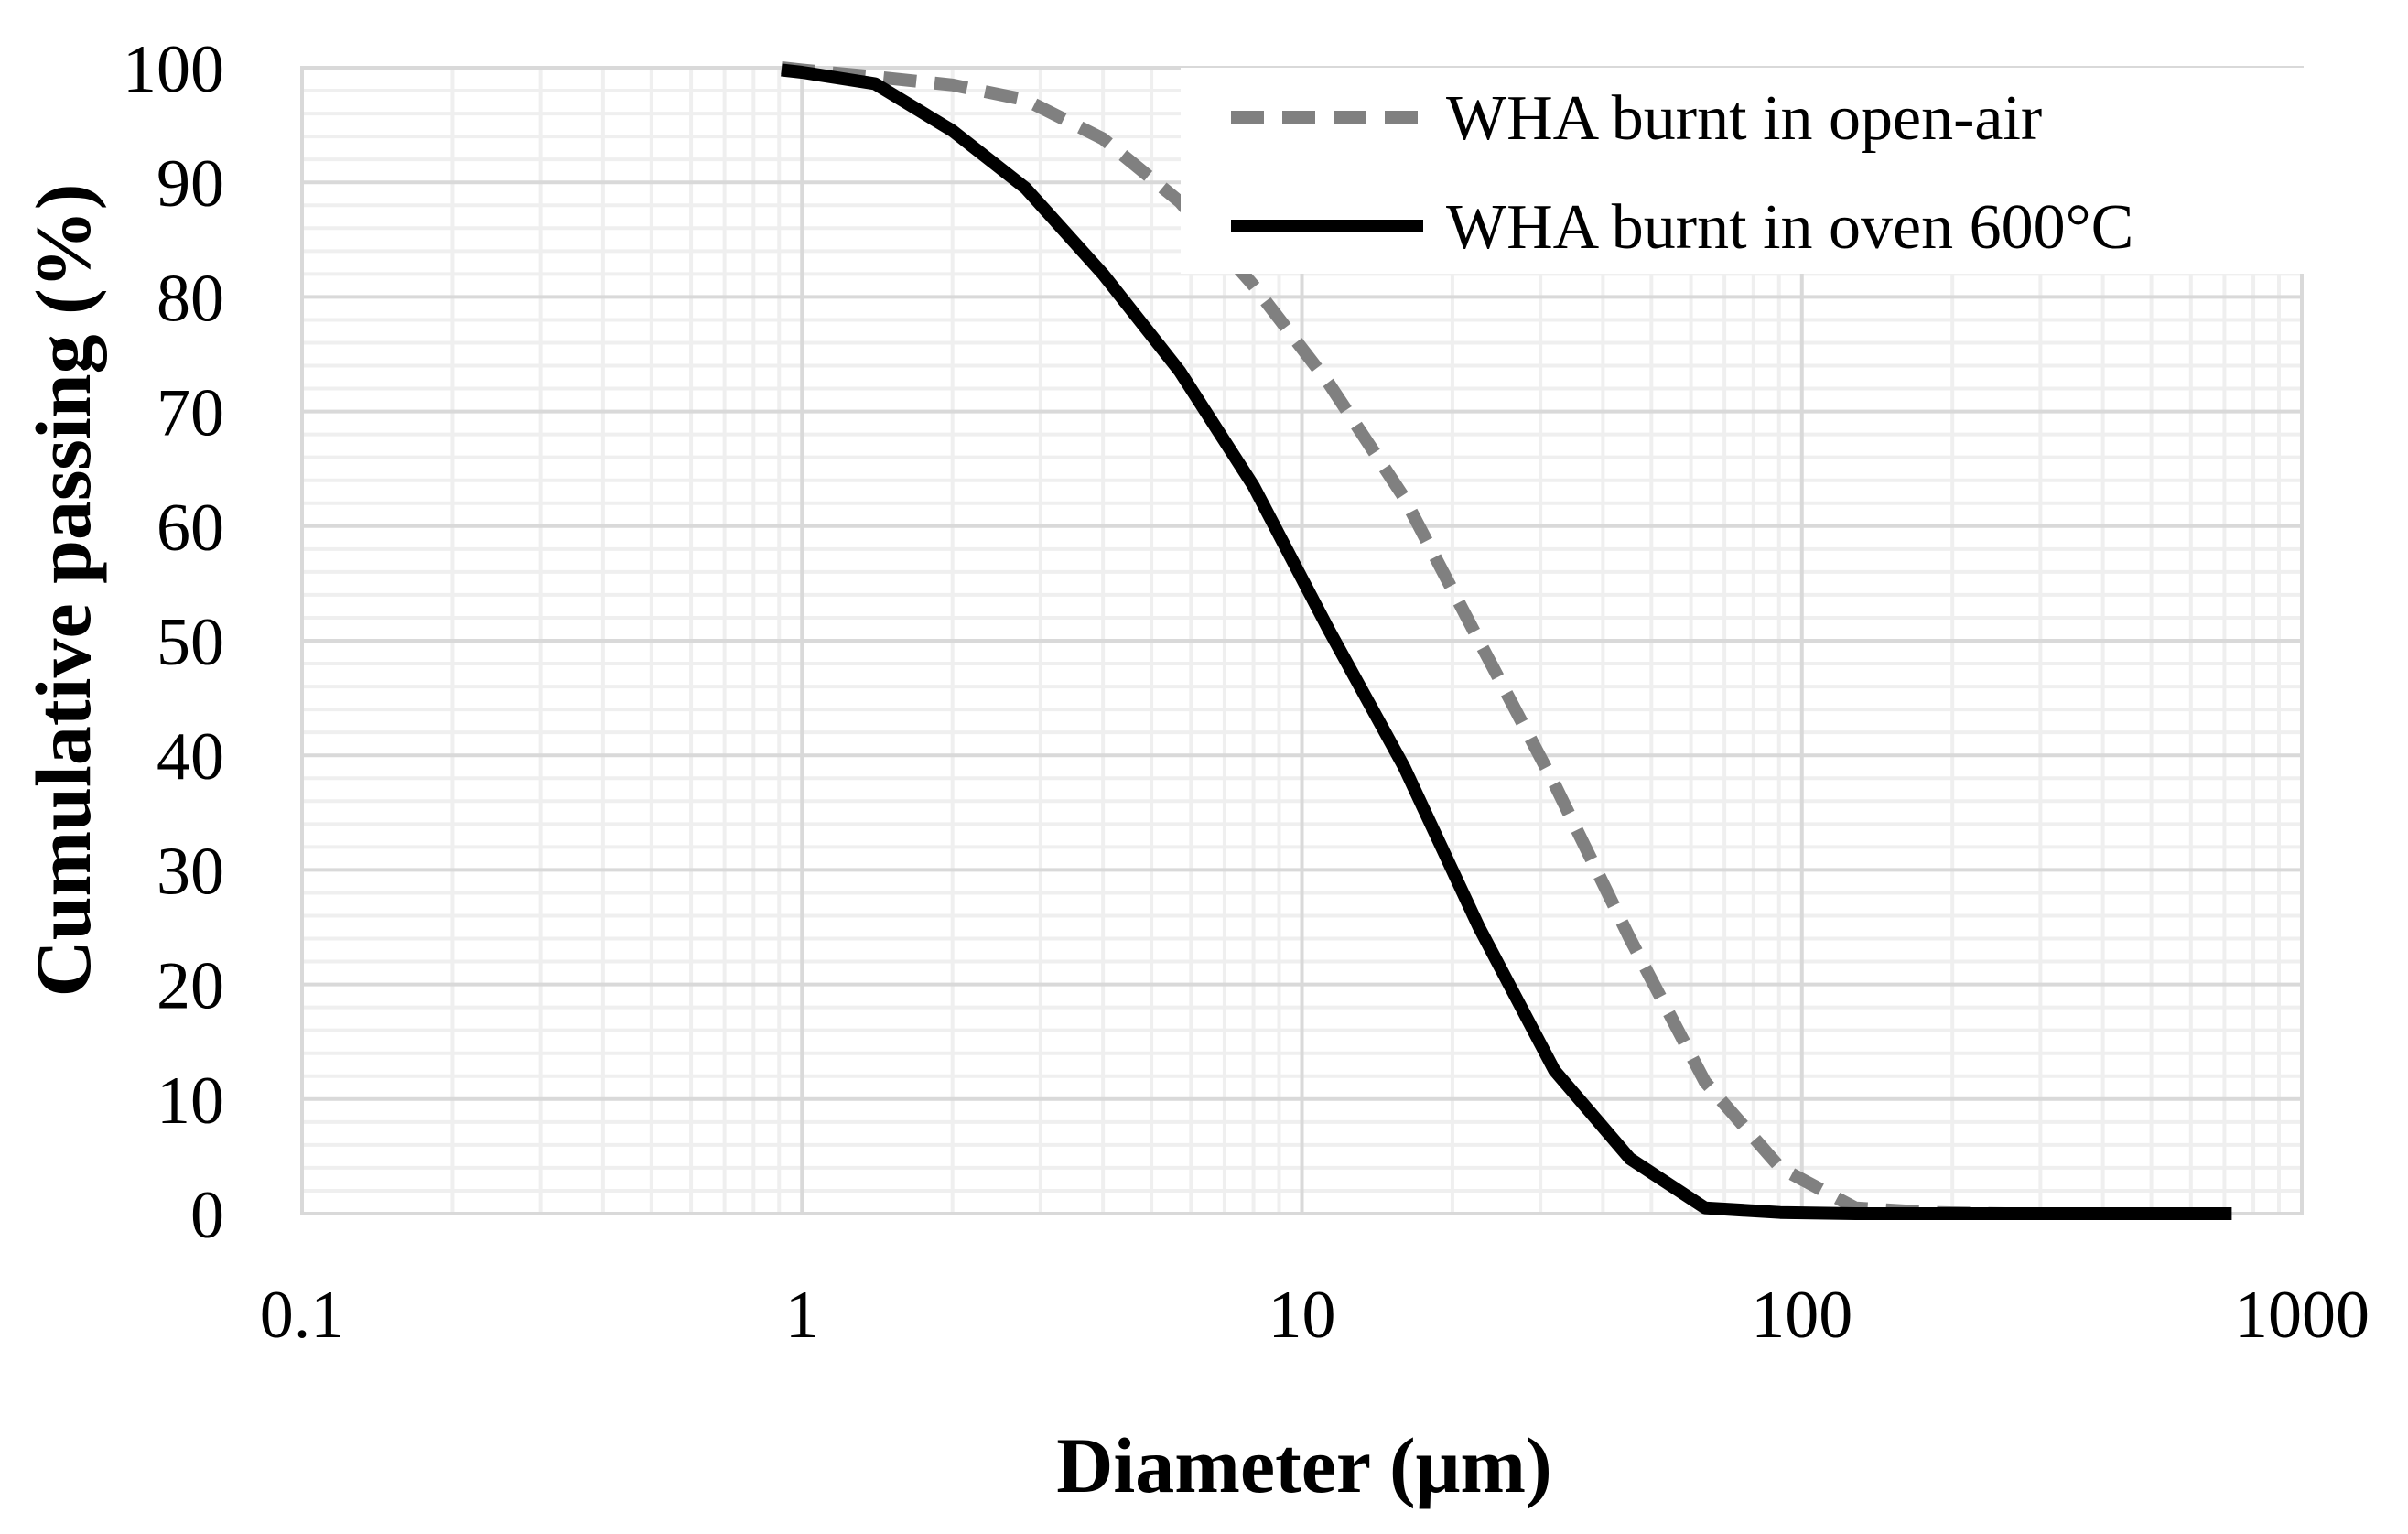  I want to click on y-tick-labels: 0 10 20 30 40 50 60 70 80 90 100, so click(173, 642).